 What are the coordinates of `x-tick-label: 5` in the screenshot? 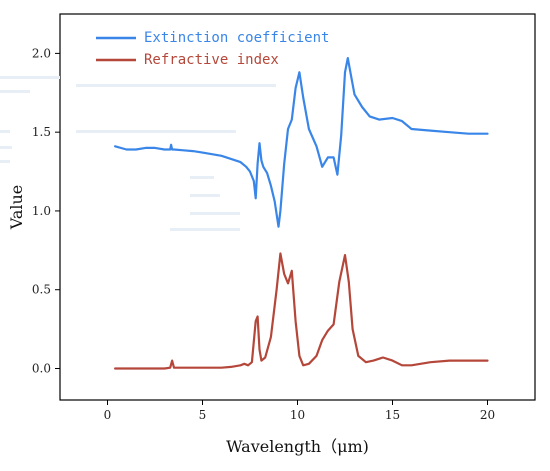 It's located at (203, 415).